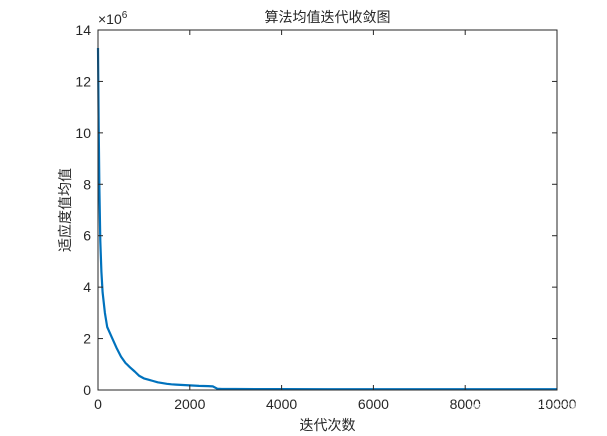 The image size is (607, 436). I want to click on y-tick-label-1: 2, so click(87, 339).